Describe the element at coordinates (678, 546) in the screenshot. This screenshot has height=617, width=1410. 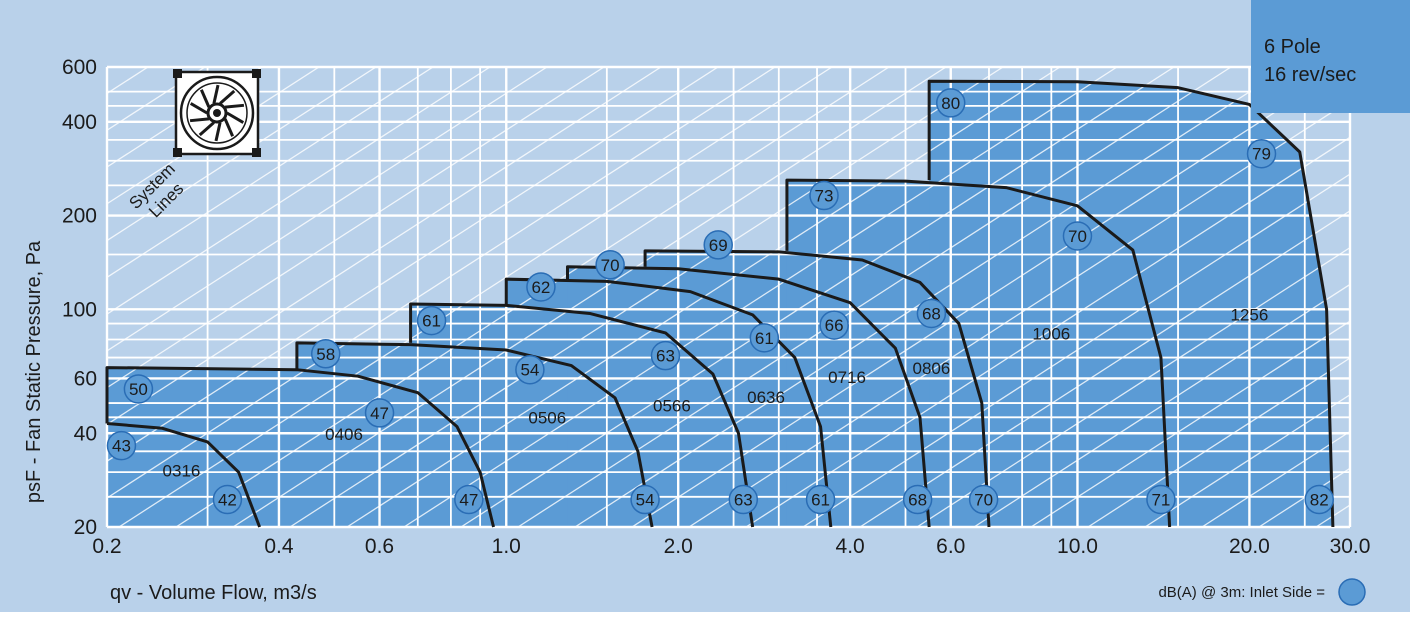
I see `x-tick-label: 2.0` at that location.